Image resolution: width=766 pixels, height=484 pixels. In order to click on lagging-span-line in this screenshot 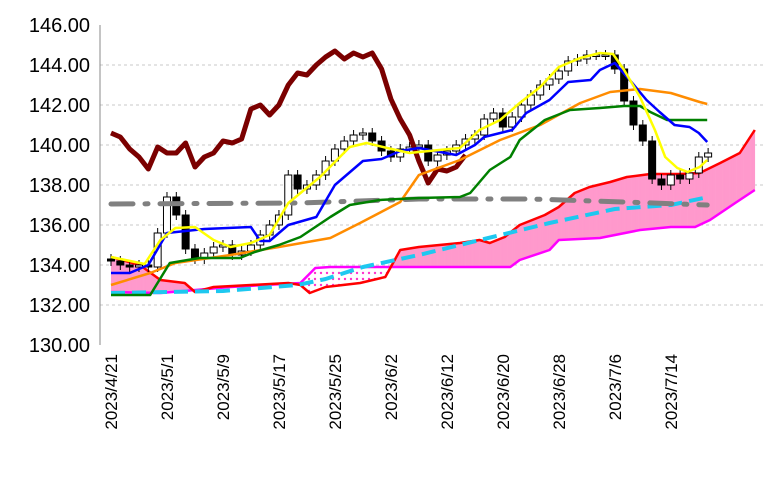, I will do `click(289, 117)`.